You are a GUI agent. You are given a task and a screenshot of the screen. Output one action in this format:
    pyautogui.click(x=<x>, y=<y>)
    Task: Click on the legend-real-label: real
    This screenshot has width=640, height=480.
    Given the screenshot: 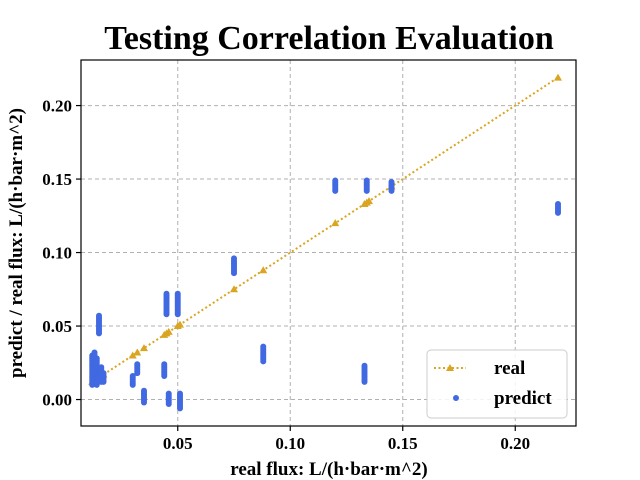 What is the action you would take?
    pyautogui.click(x=509, y=368)
    